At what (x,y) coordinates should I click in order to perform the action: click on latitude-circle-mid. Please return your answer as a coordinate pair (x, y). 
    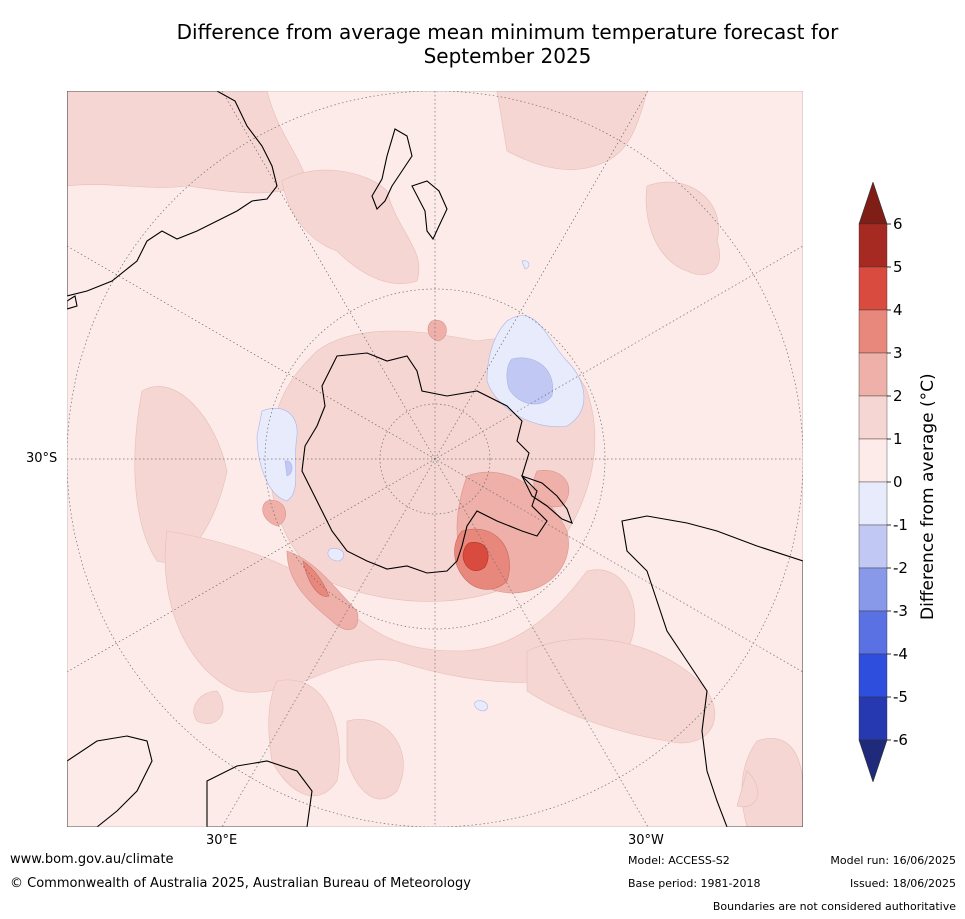
    Looking at the image, I should click on (435, 459).